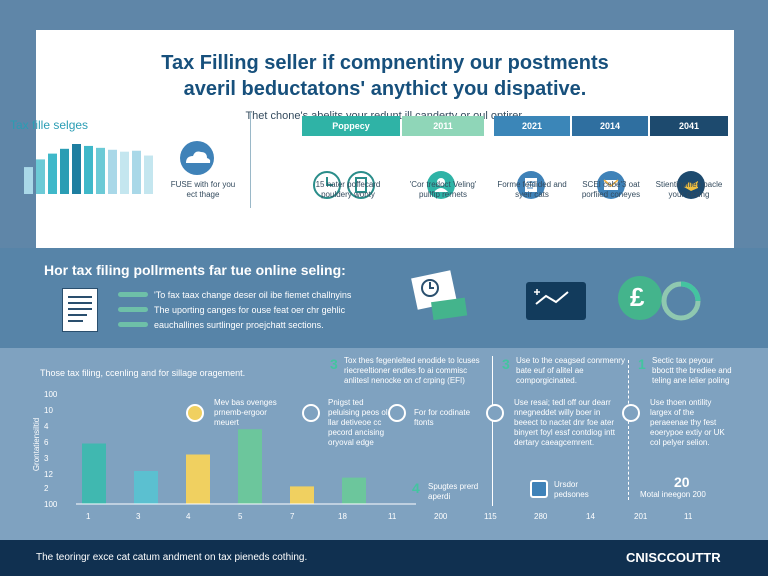 The image size is (768, 576). Describe the element at coordinates (46, 426) in the screenshot. I see `ytick-3: 4` at that location.